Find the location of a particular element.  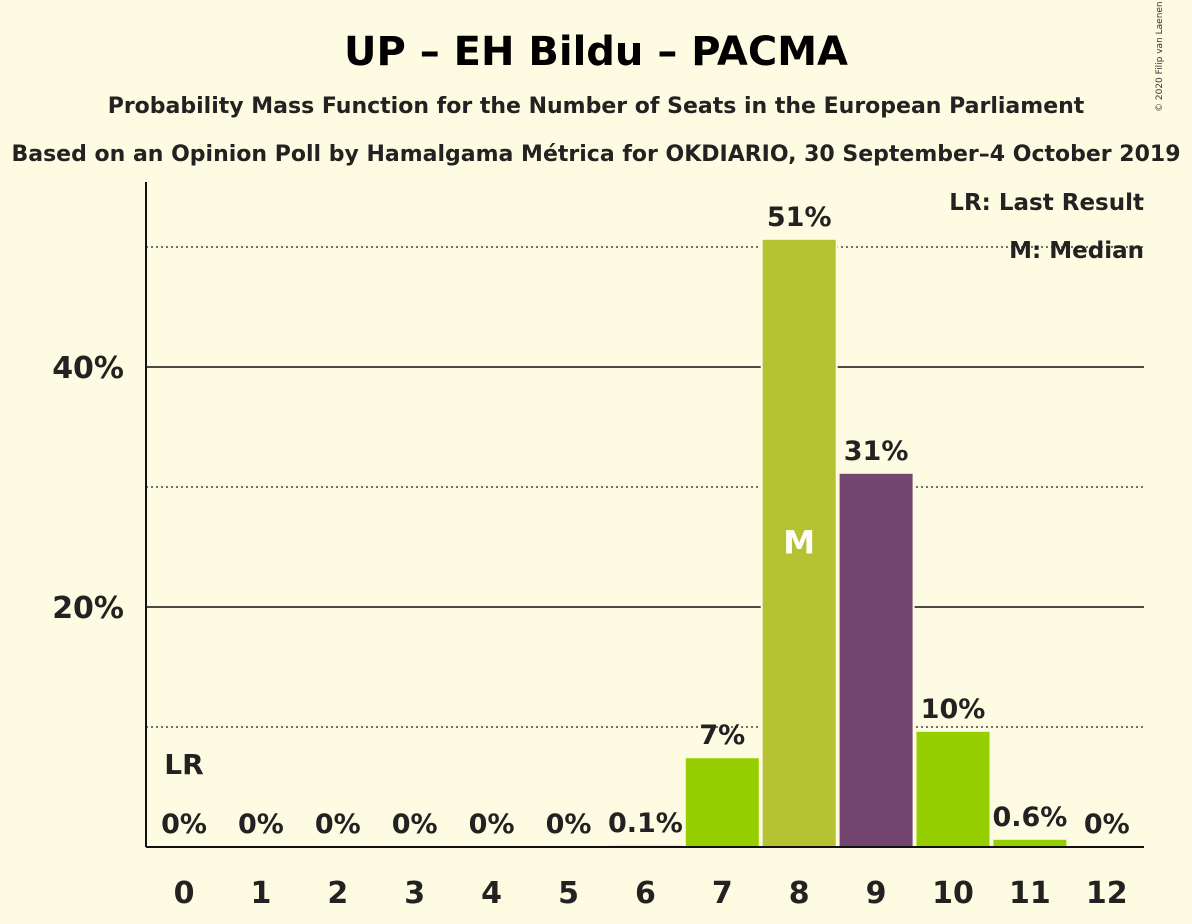

last-result-mark: LR is located at coordinates (183, 764).